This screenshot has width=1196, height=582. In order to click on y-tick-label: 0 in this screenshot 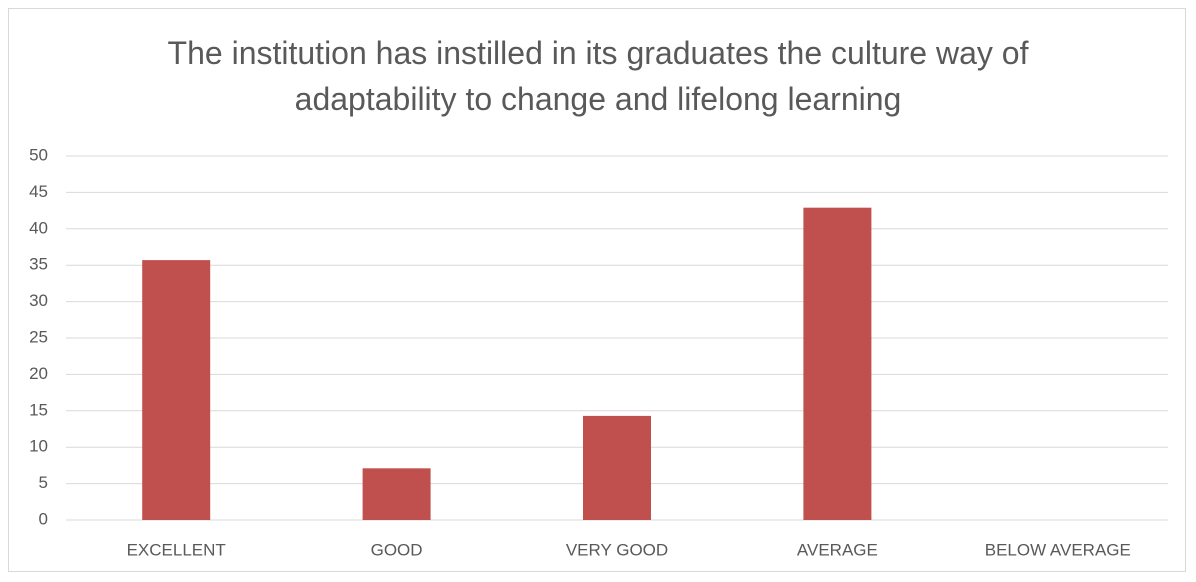, I will do `click(43, 518)`.